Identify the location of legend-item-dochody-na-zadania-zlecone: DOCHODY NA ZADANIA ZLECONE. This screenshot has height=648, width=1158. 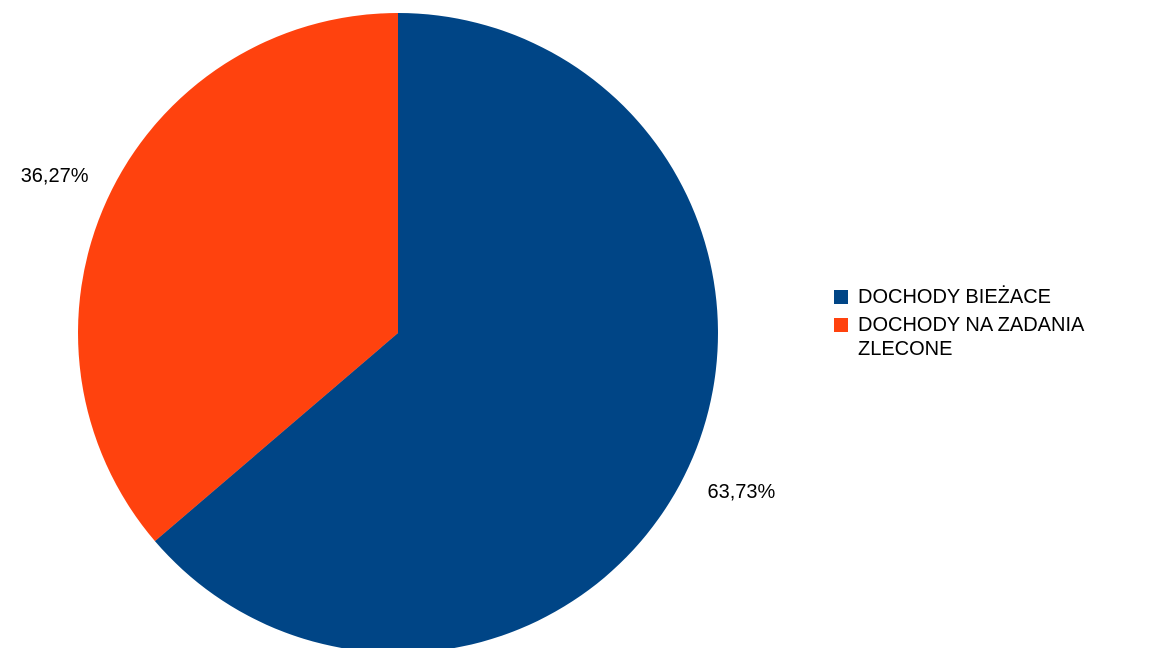
(994, 337).